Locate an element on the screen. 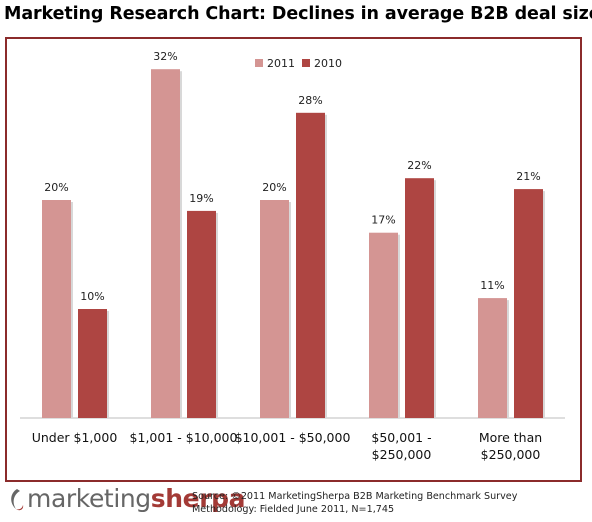  data-label-2011-1: 32% is located at coordinates (165, 56).